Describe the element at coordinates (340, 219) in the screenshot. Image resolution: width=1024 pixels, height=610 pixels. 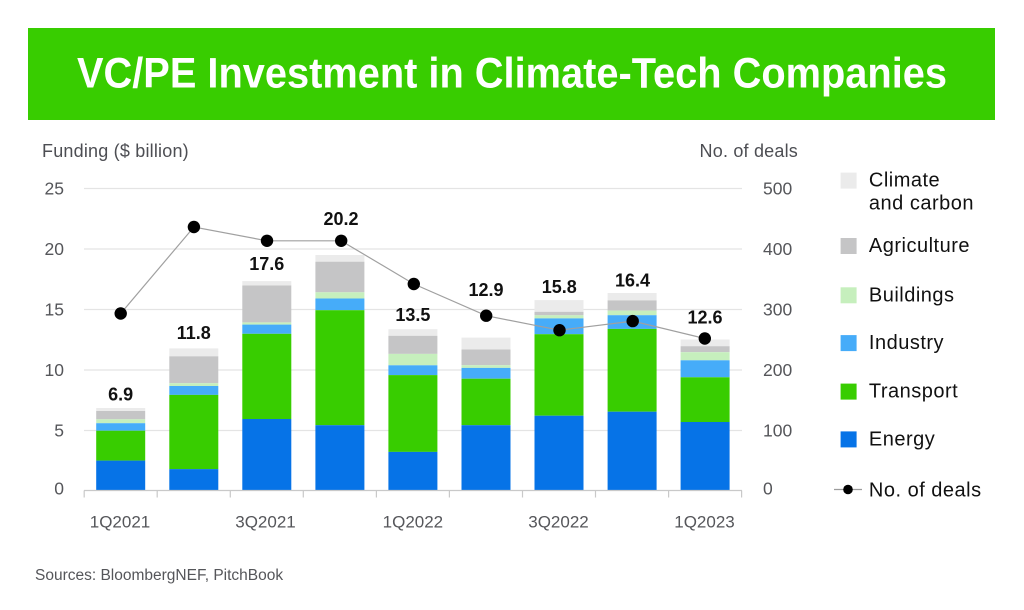
I see `svg-text: 20.2` at that location.